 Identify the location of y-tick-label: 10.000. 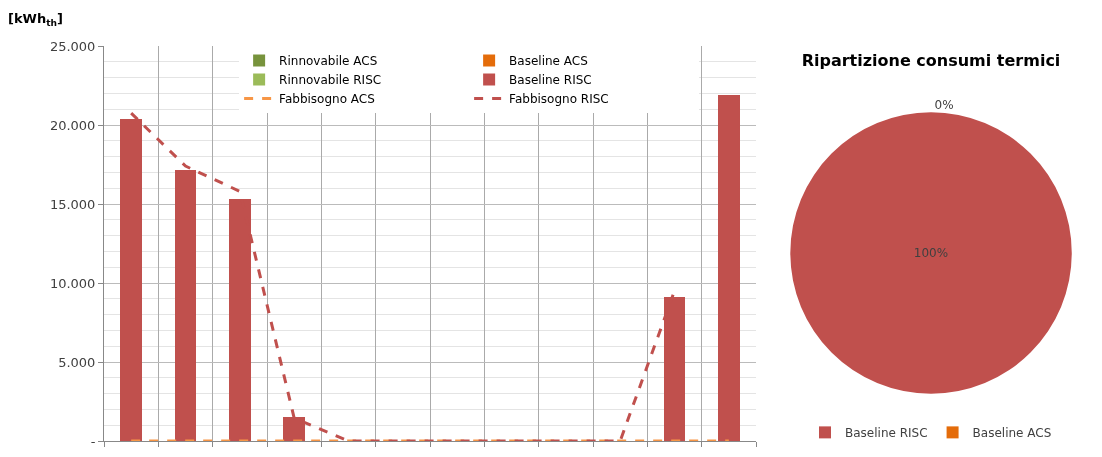
(72, 283).